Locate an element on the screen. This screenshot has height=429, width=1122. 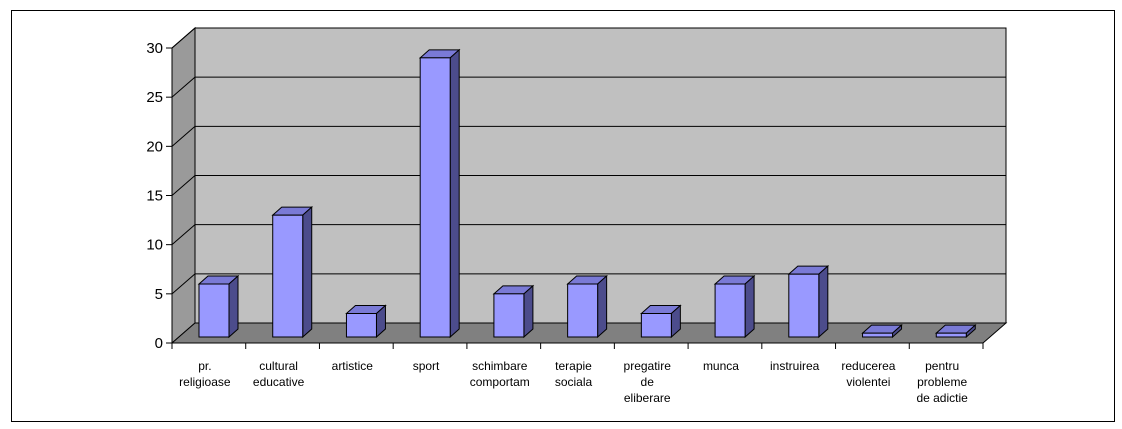
x-category-label-line: pr. is located at coordinates (204, 366).